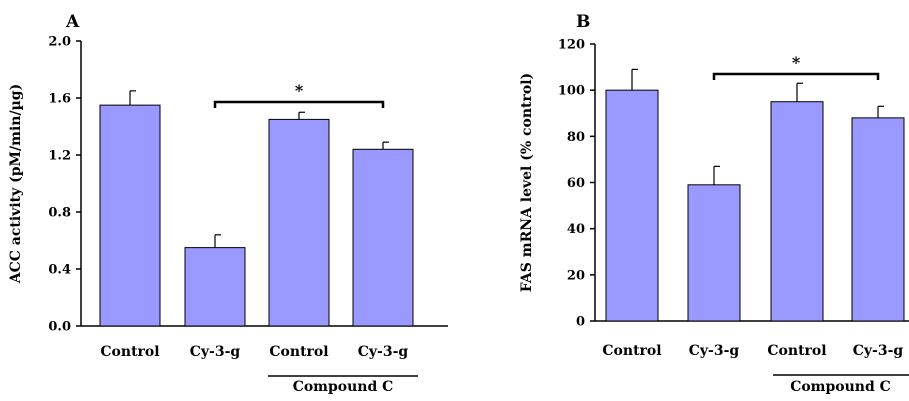 This screenshot has width=909, height=401. Describe the element at coordinates (571, 45) in the screenshot. I see `y-tick-label: 120` at that location.